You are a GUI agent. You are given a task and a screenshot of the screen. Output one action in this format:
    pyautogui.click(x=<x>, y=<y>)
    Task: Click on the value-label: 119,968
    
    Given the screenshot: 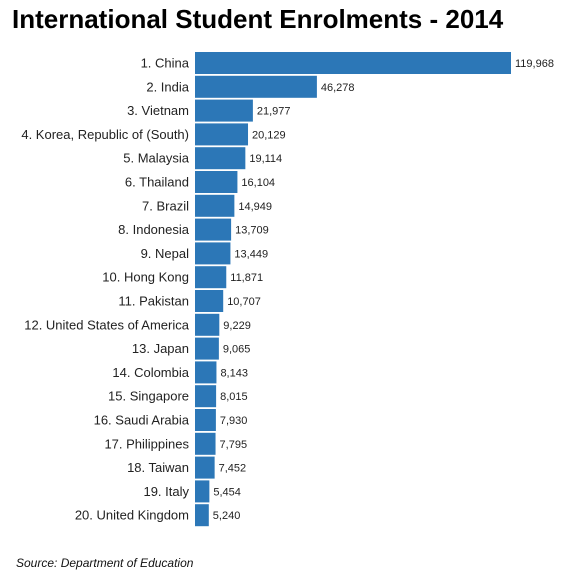 What is the action you would take?
    pyautogui.click(x=534, y=64)
    